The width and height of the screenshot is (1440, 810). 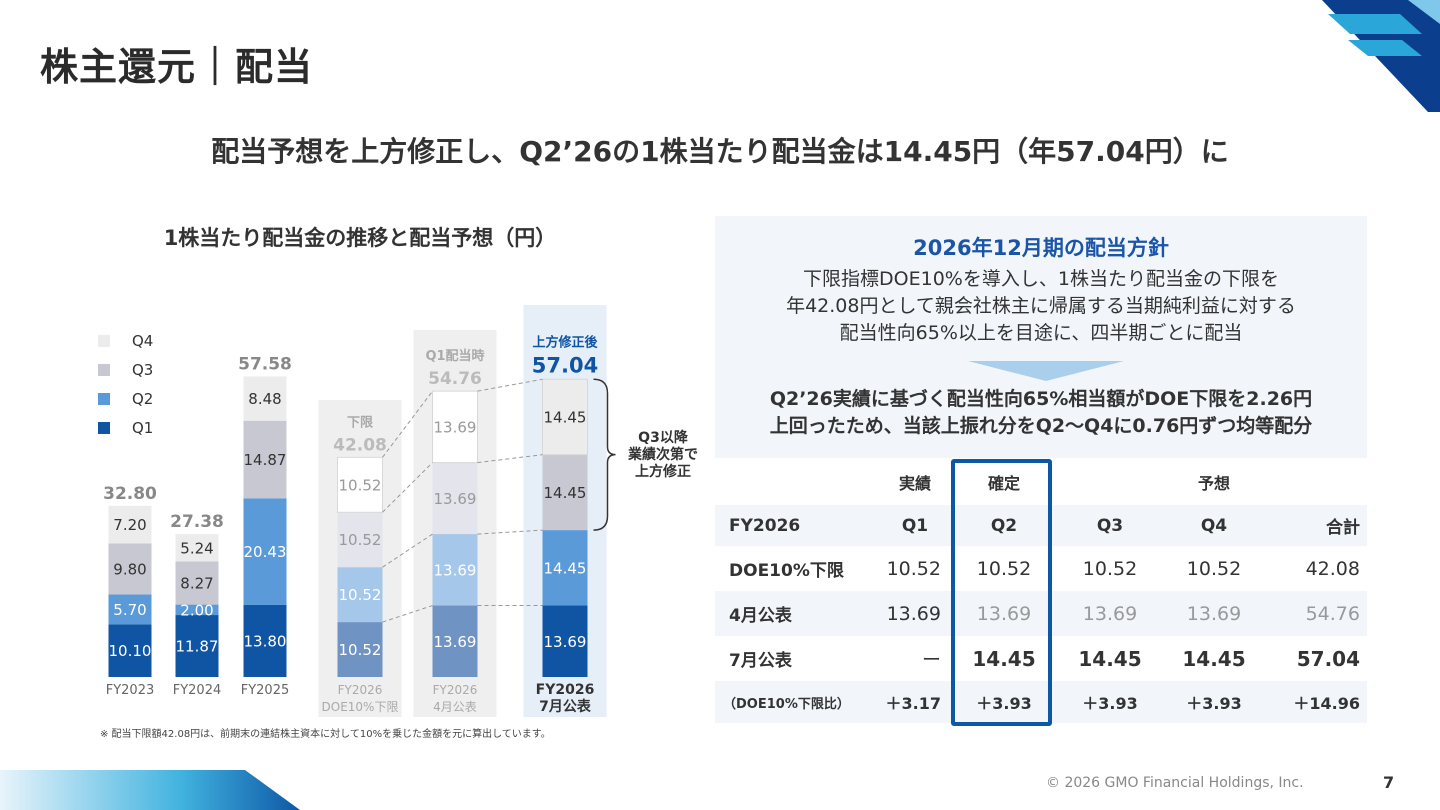 I want to click on footer-copyright: © 2026 GMO Financial Holdings, Inc., so click(x=1175, y=783).